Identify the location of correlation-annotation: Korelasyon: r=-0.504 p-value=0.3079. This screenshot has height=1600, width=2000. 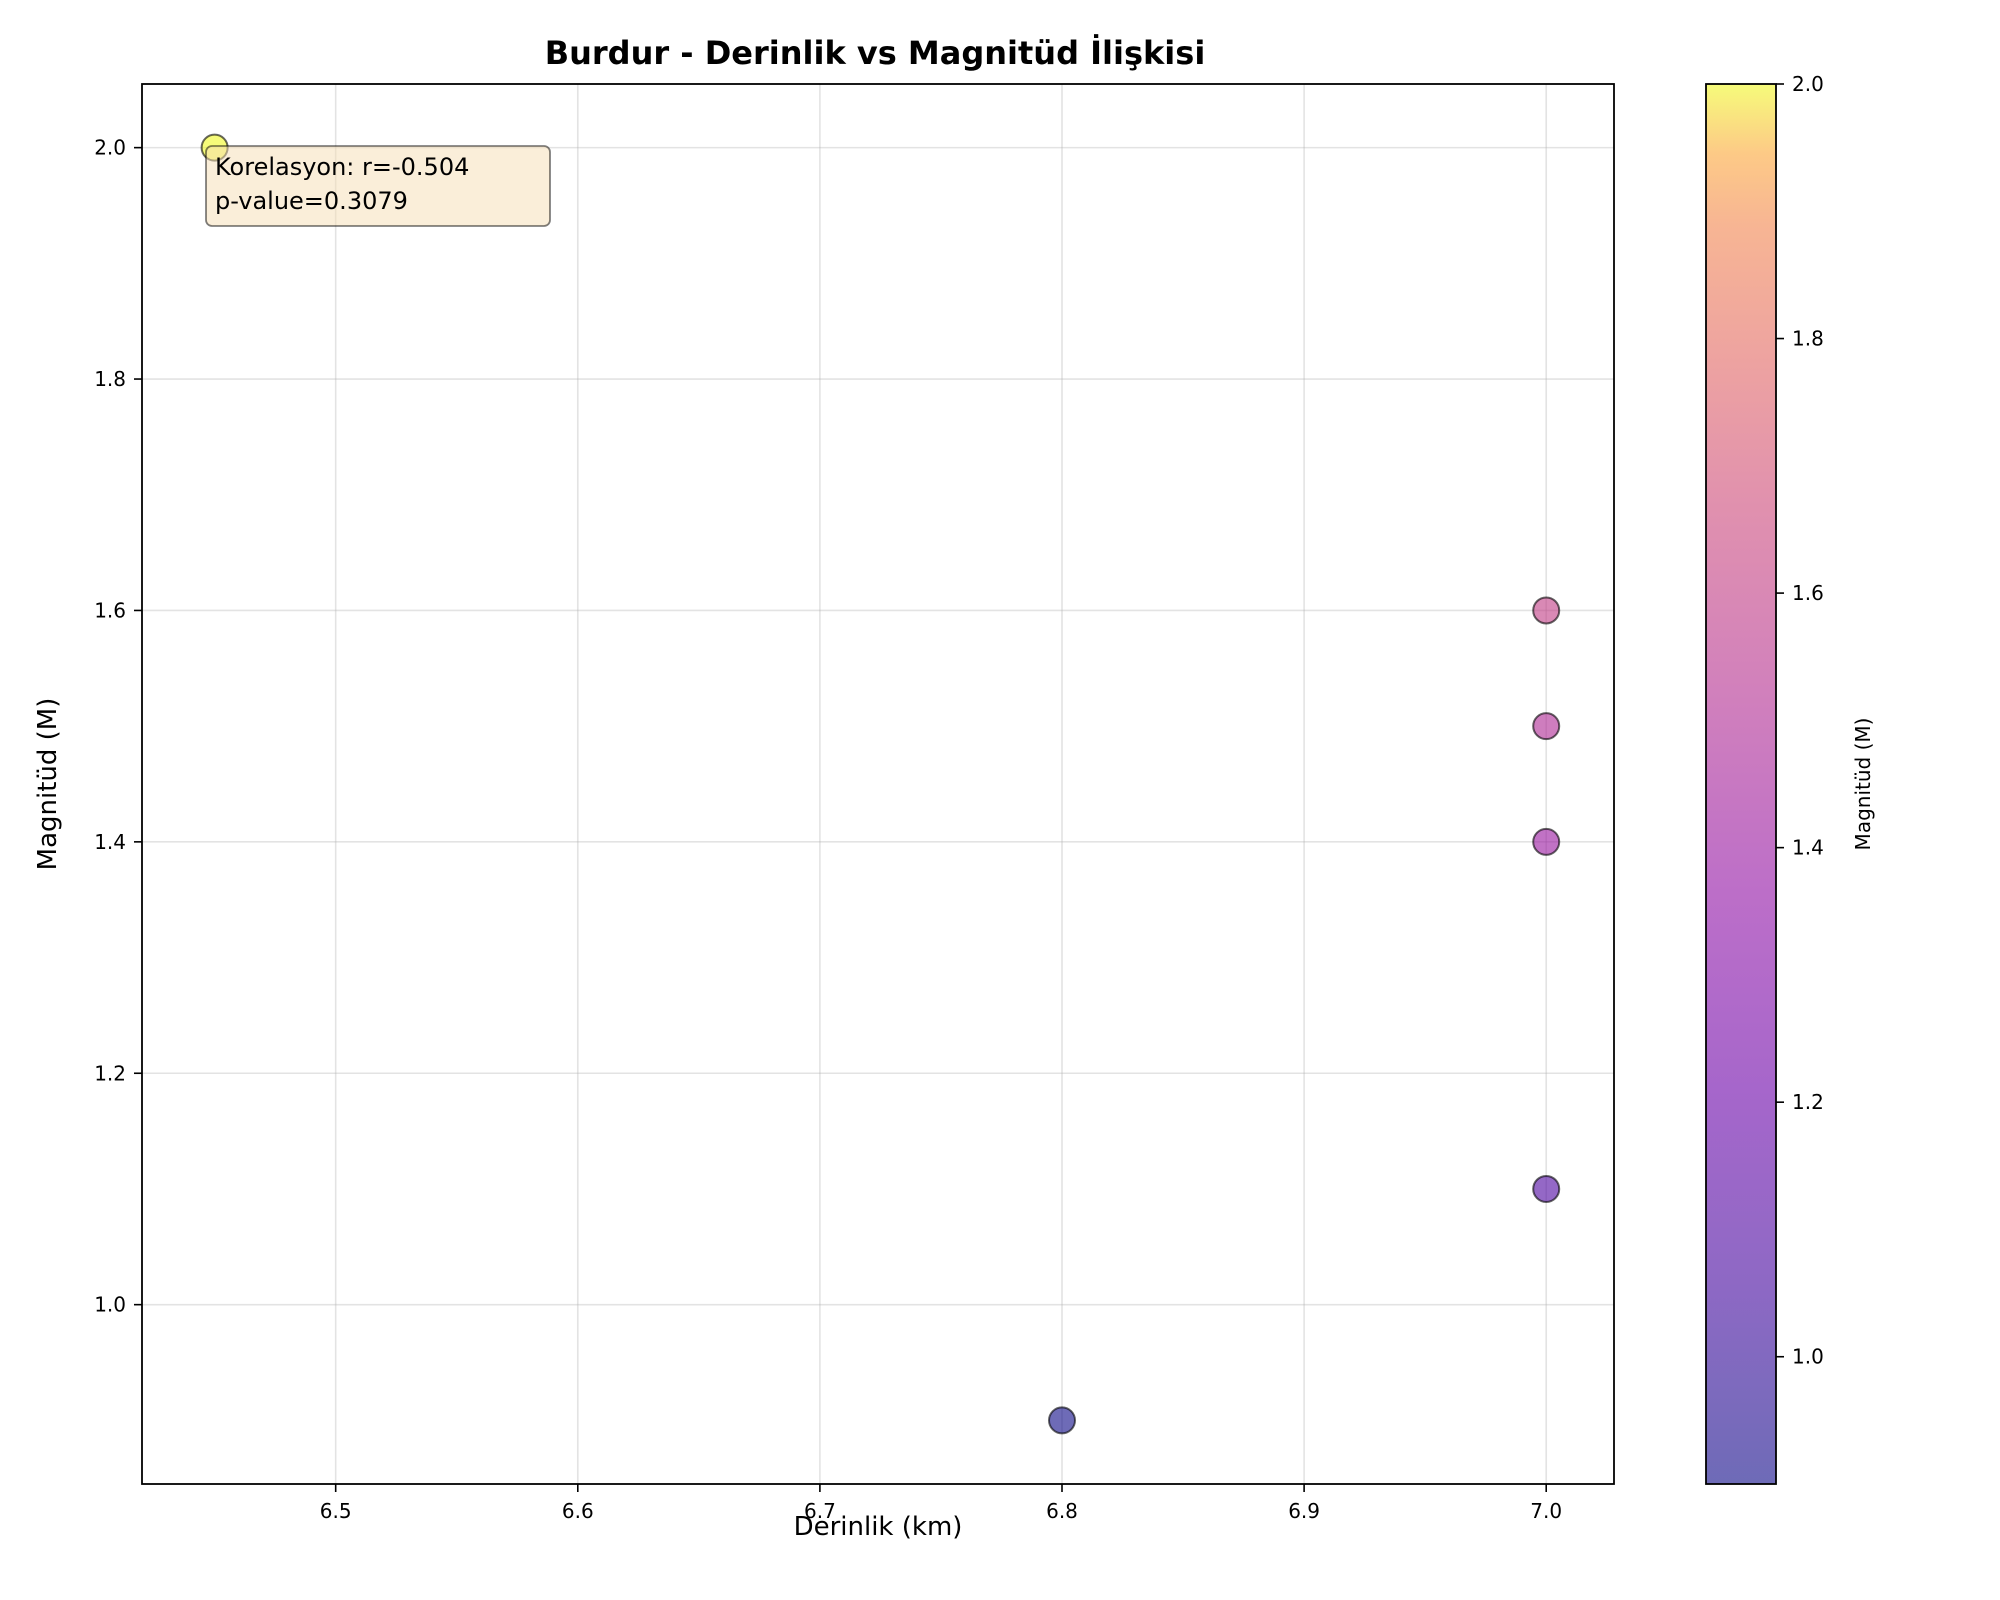
(378, 186).